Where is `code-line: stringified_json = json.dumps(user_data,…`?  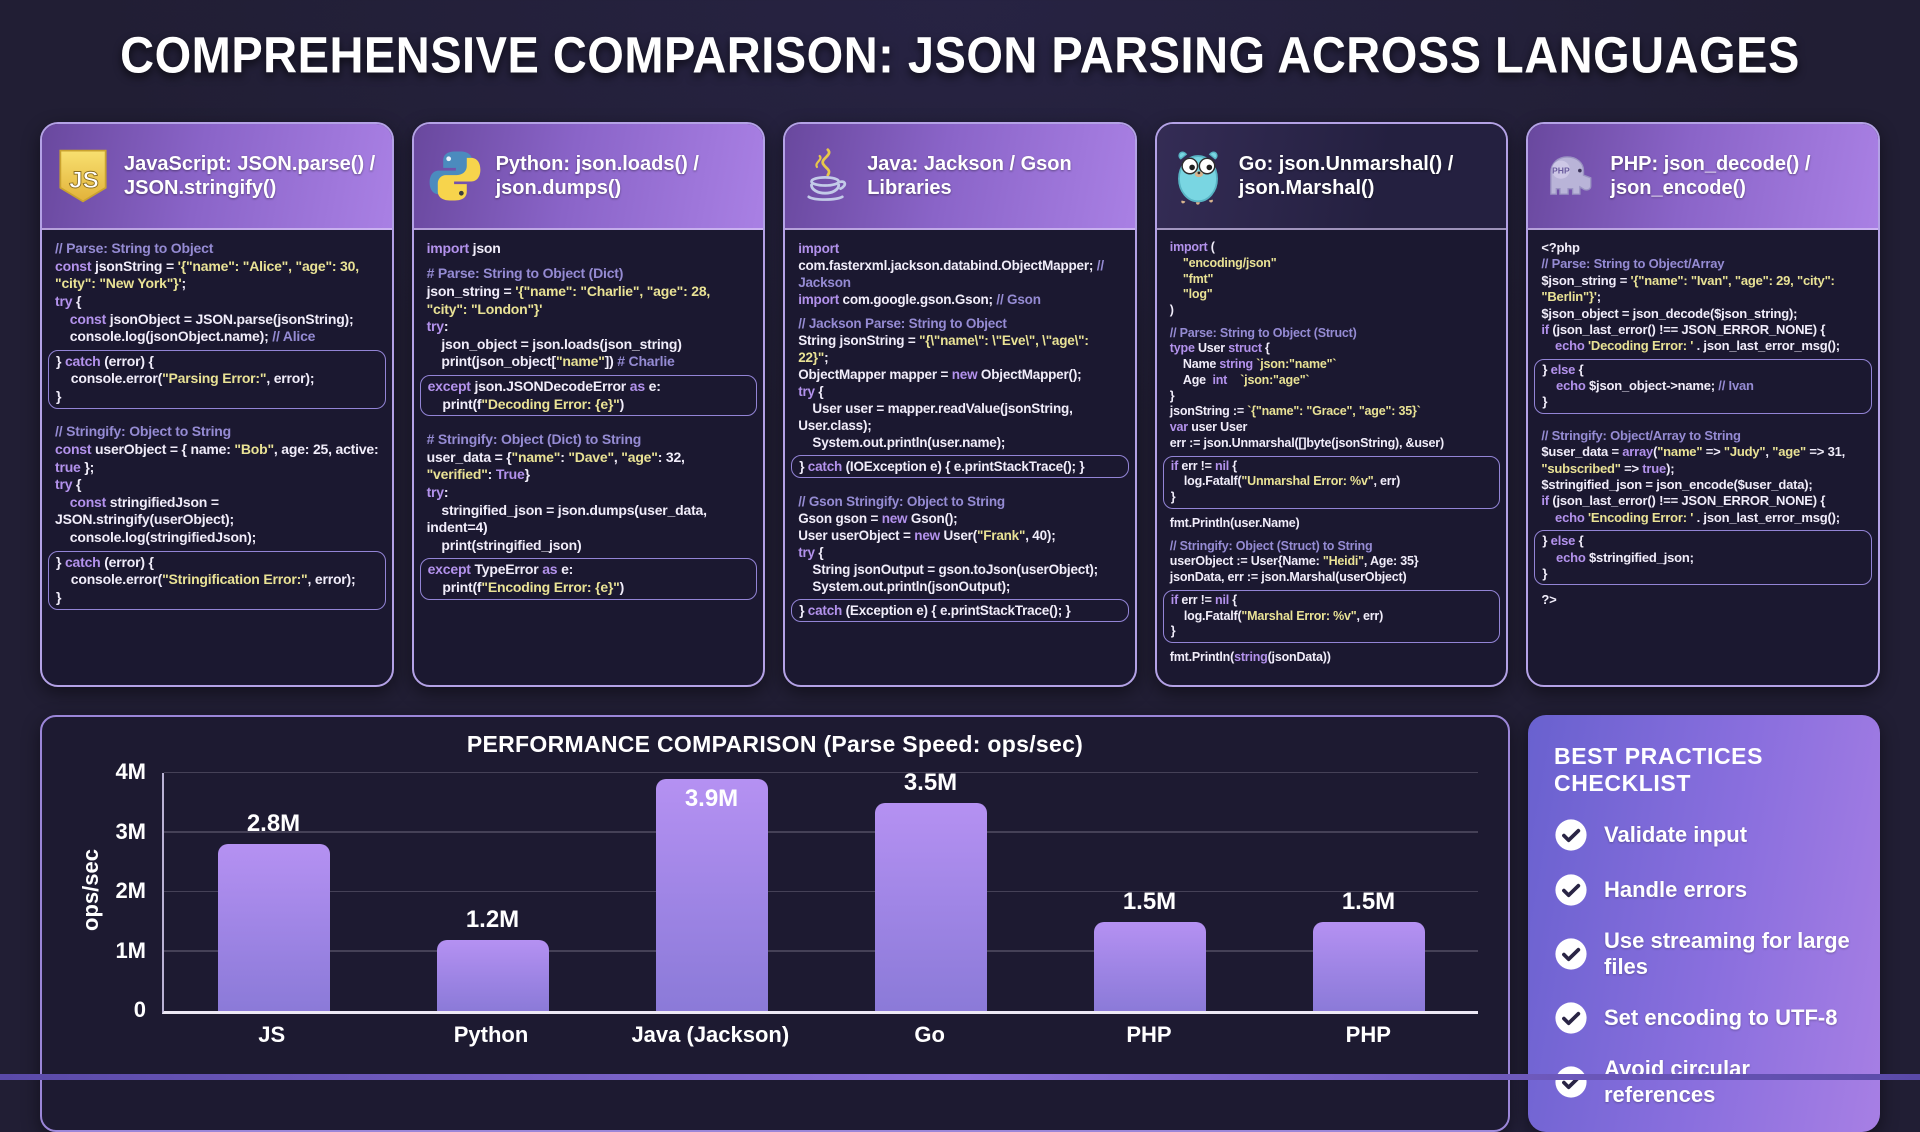
code-line: stringified_json = json.dumps(user_data,… is located at coordinates (568, 518).